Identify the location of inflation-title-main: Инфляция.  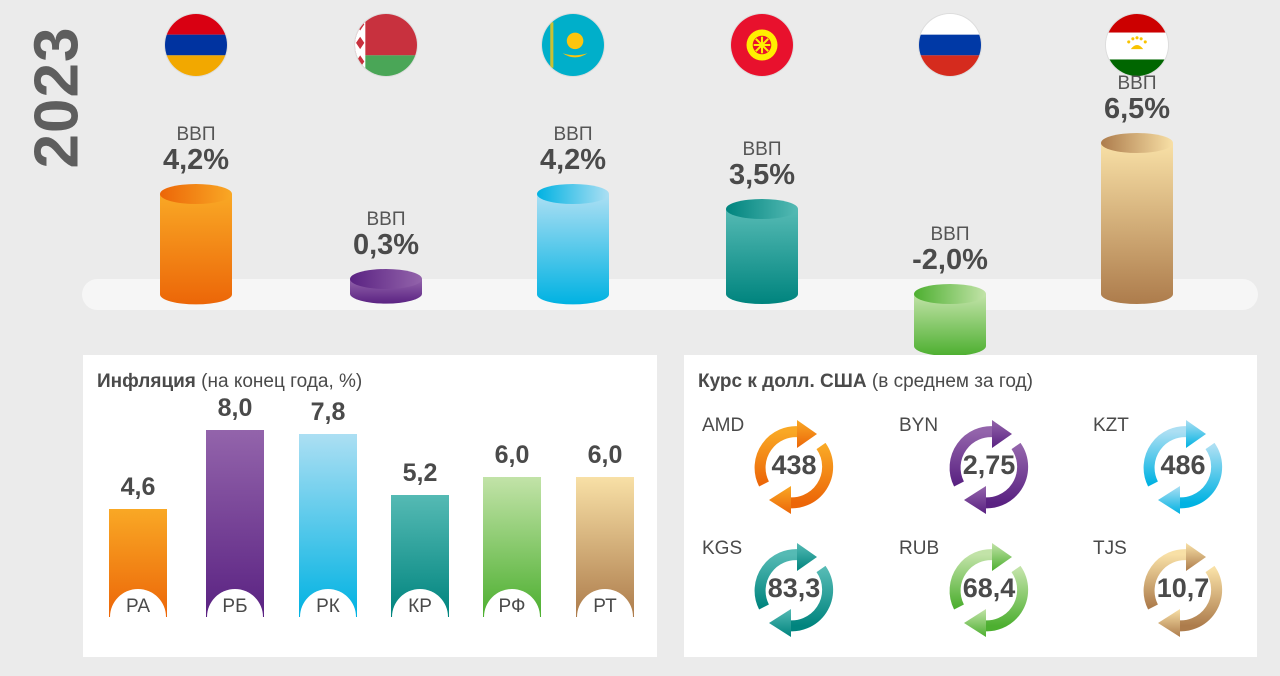
(146, 381).